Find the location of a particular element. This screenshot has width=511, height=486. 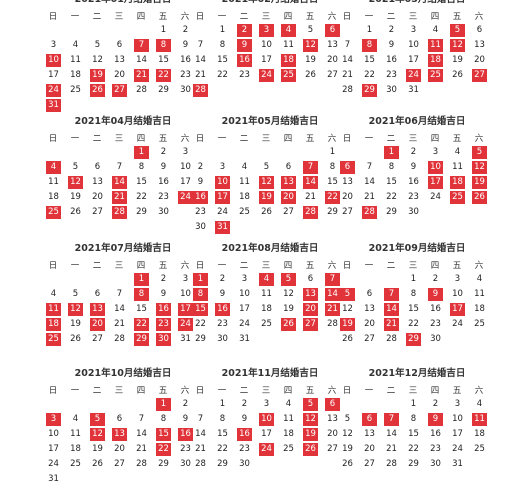

day-cell: 23 is located at coordinates (185, 75).